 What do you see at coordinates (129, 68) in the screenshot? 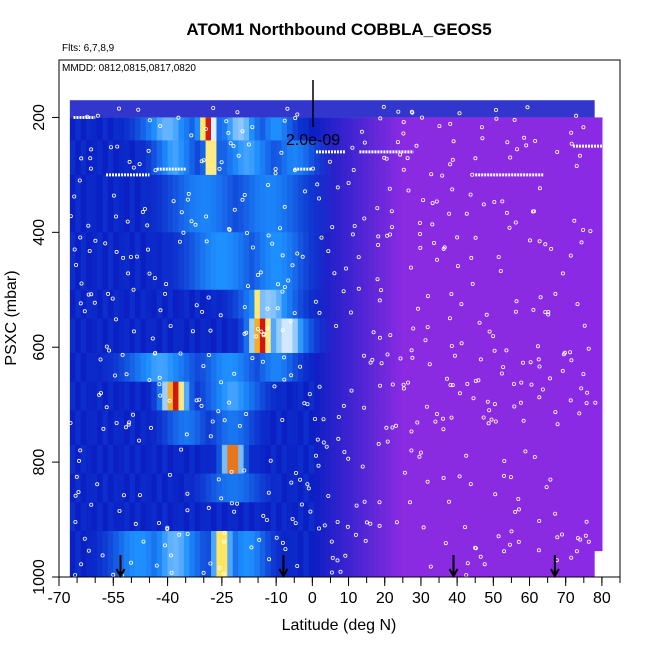
I see `dates-note: MMDD: 0812,0815,0817,0820` at bounding box center [129, 68].